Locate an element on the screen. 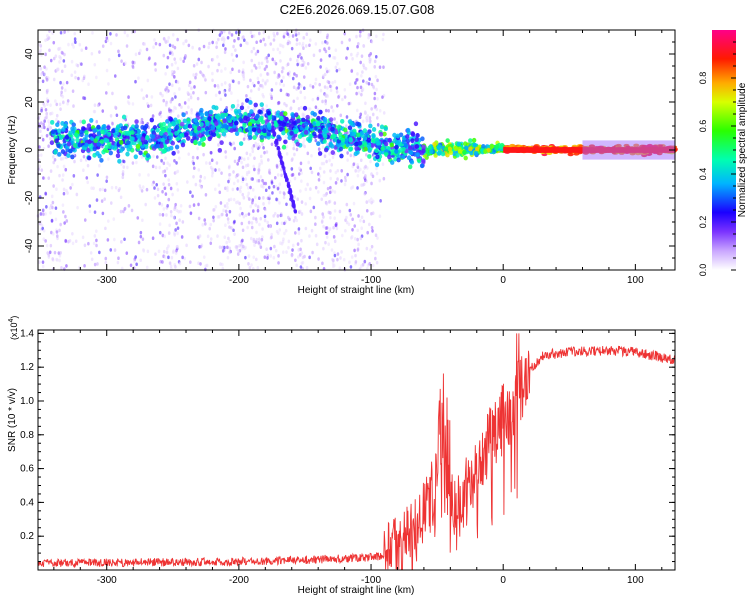 The image size is (750, 600). x-tick-label: -100 is located at coordinates (371, 580).